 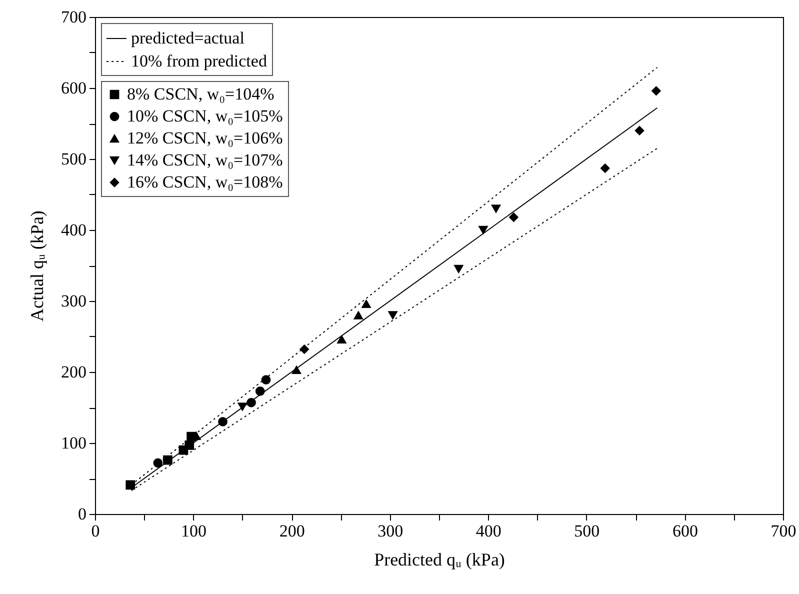 I want to click on y-axis-title: Actual qᵤ (kPa), so click(x=37, y=266).